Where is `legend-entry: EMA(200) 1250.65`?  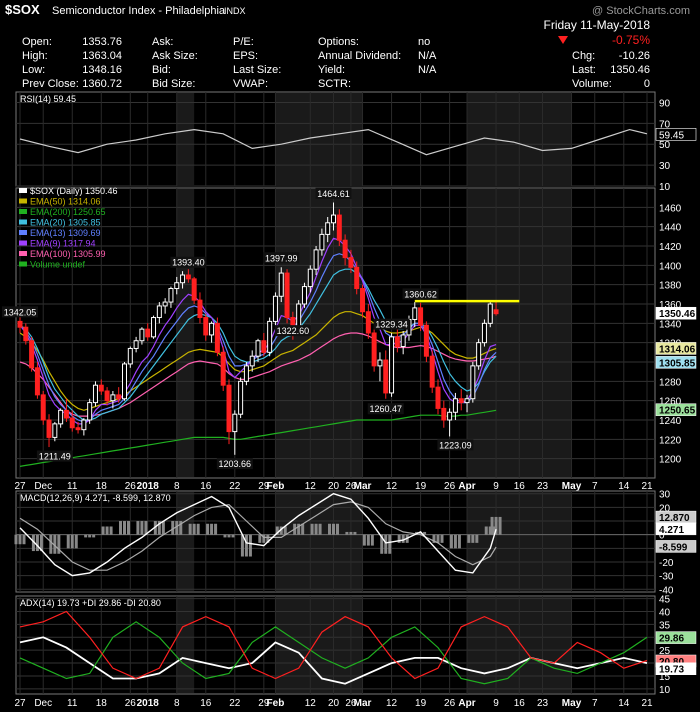 legend-entry: EMA(200) 1250.65 is located at coordinates (68, 212).